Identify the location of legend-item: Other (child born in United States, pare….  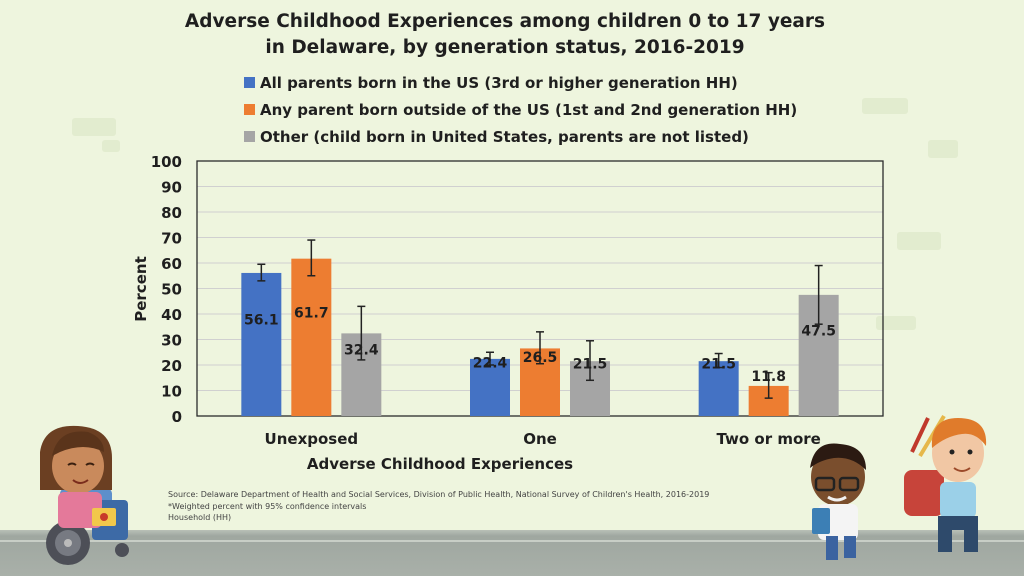
(520, 136).